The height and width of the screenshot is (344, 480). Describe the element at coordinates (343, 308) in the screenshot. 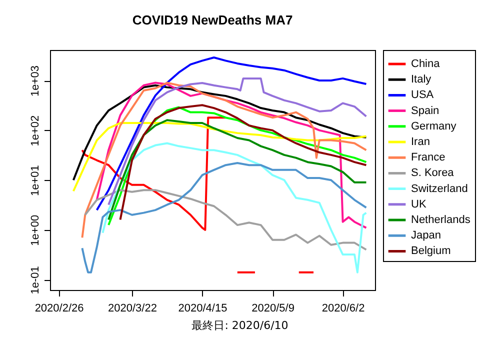

I see `x-tick-label: 2020/6/2` at that location.